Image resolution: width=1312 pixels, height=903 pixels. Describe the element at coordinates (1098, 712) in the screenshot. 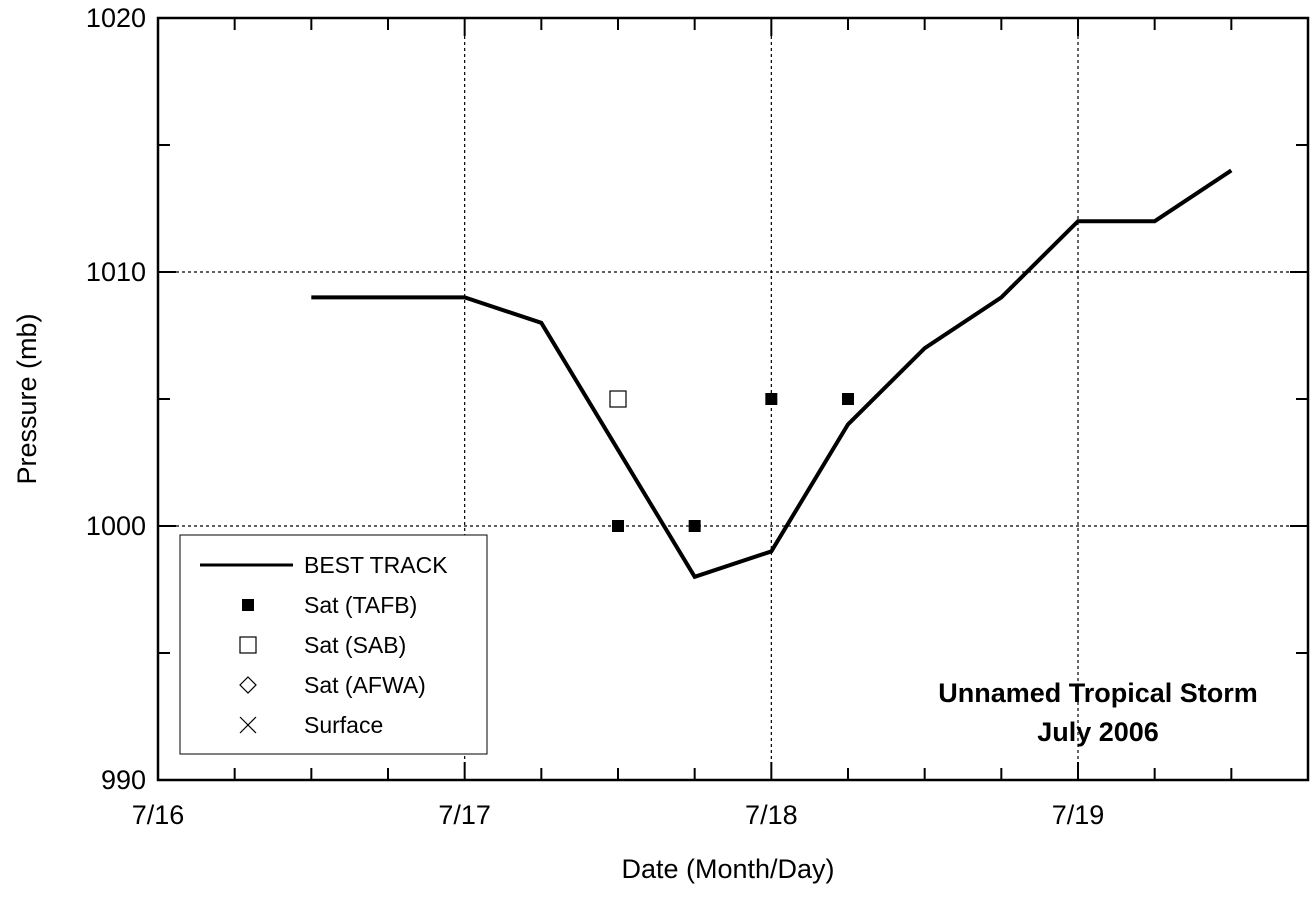

I see `annotation: Unnamed Tropical Storm July 2006` at that location.